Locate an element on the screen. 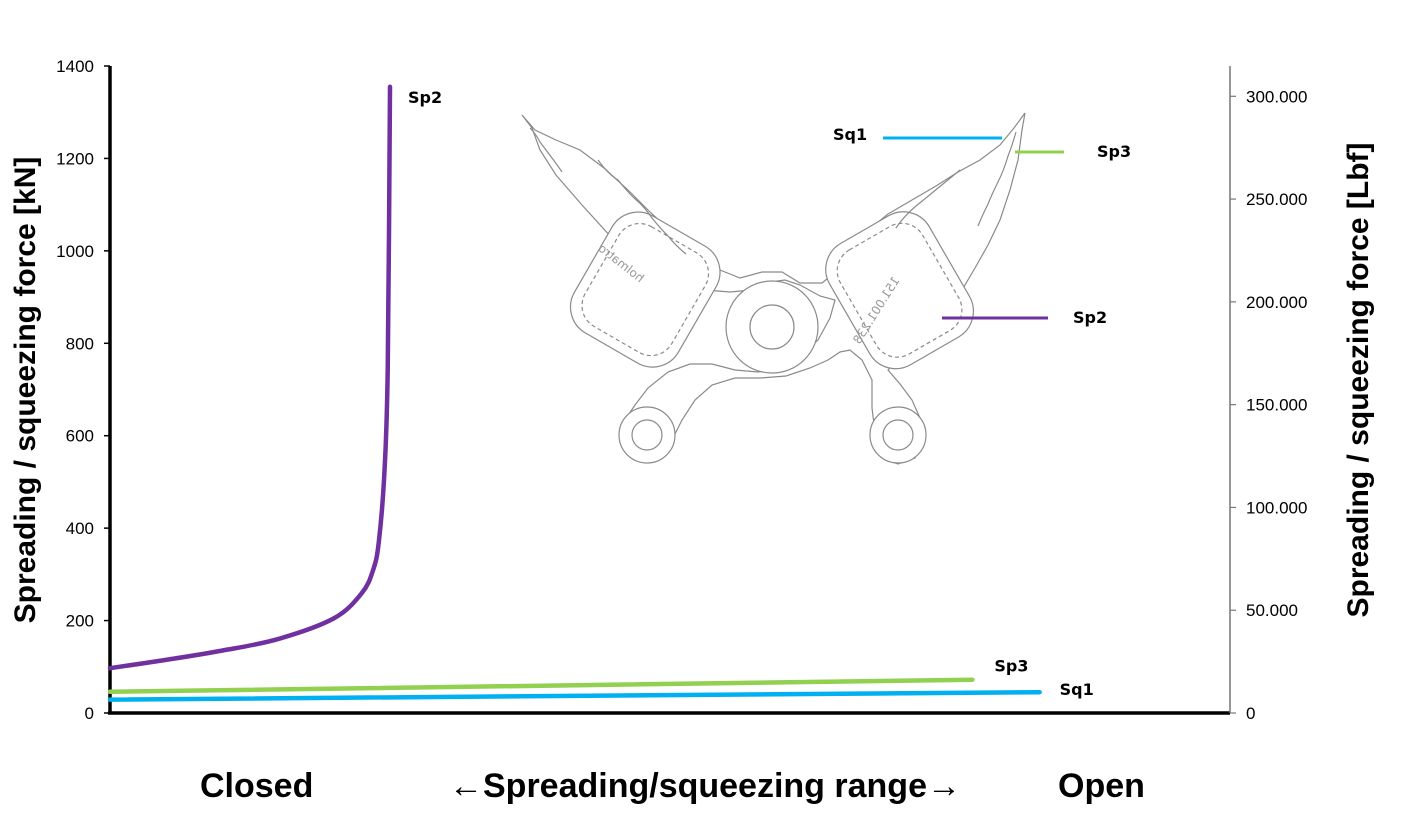 Image resolution: width=1426 pixels, height=823 pixels. x-label-open: Open is located at coordinates (1101, 786).